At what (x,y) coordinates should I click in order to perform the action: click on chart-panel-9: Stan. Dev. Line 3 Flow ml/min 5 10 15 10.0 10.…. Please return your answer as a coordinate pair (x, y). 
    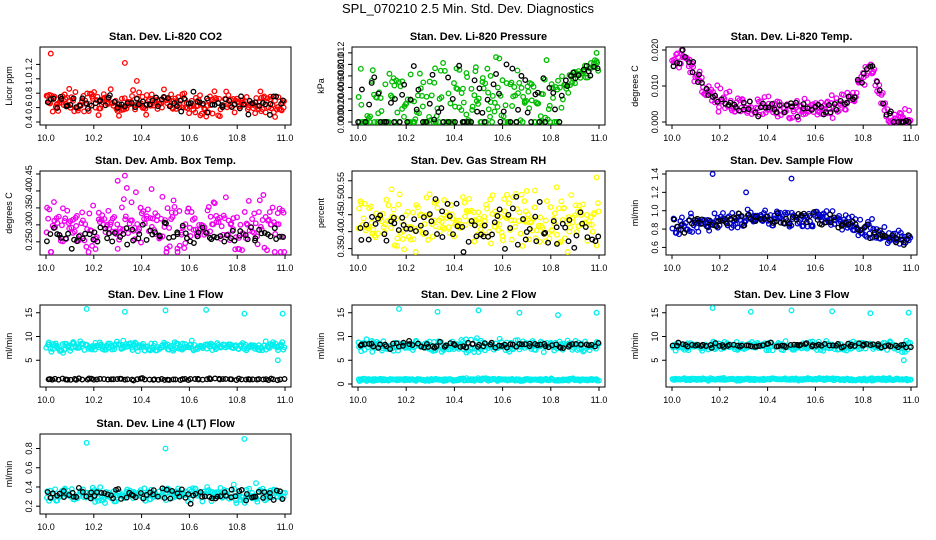
    Looking at the image, I should click on (774, 347).